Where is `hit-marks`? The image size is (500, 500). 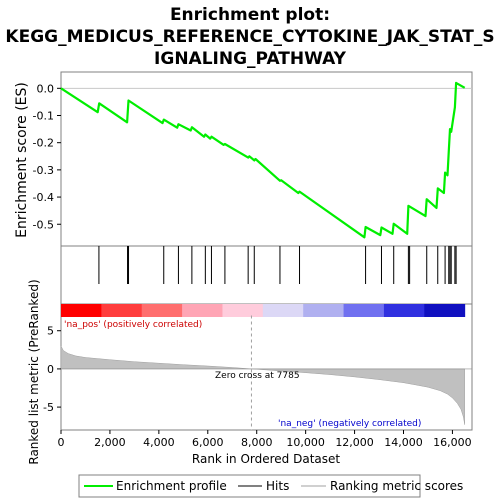 hit-marks is located at coordinates (277, 265).